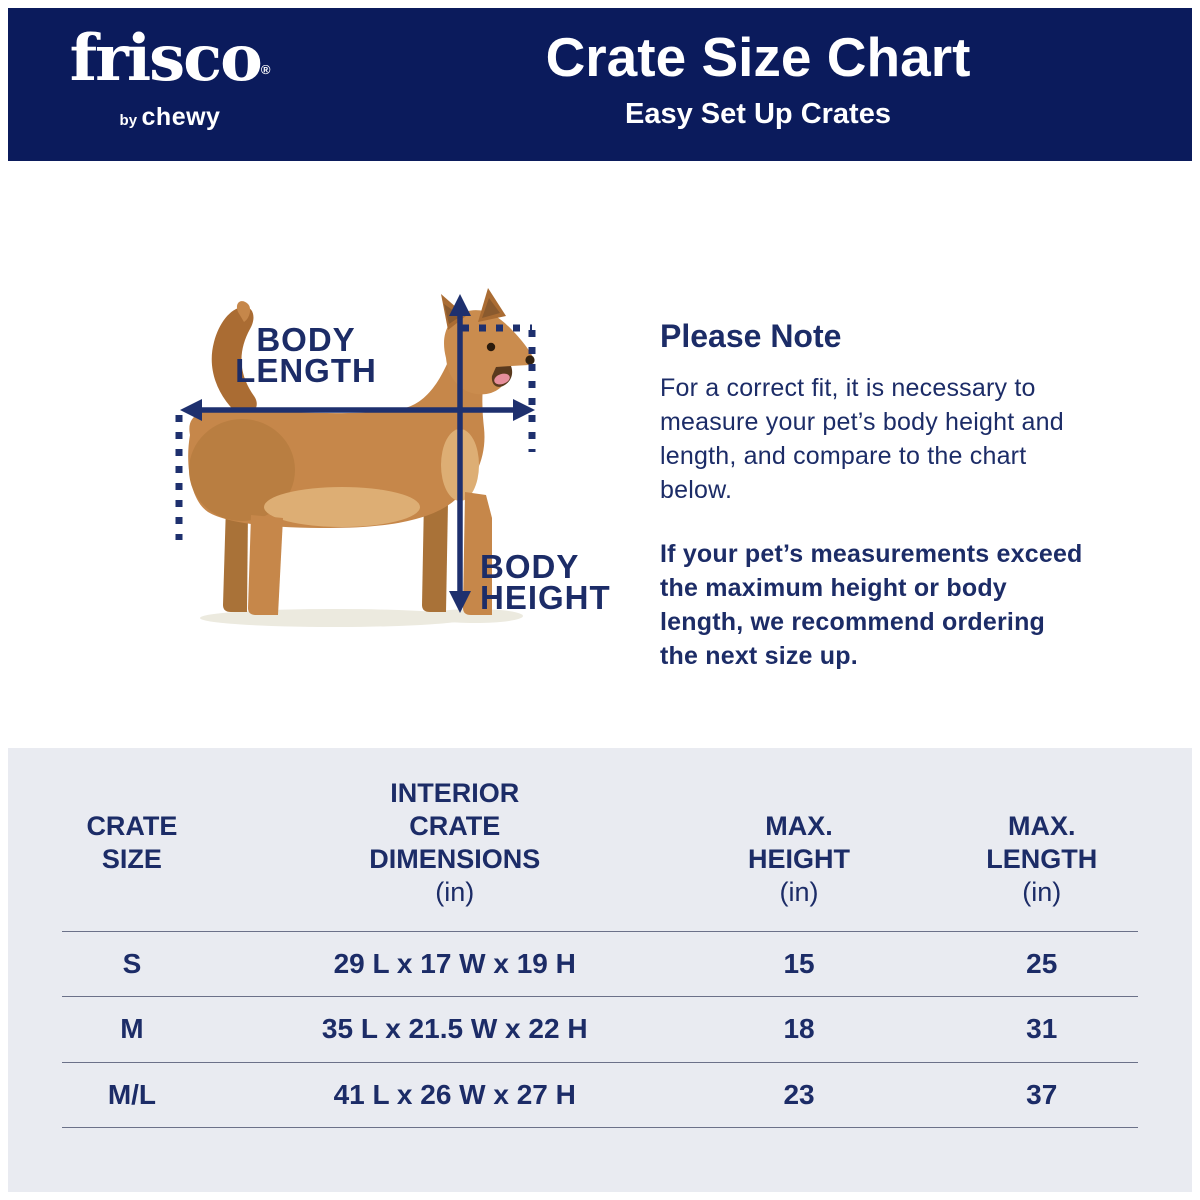 This screenshot has height=1200, width=1200. I want to click on page-subtitle: Easy Set Up Crates, so click(758, 114).